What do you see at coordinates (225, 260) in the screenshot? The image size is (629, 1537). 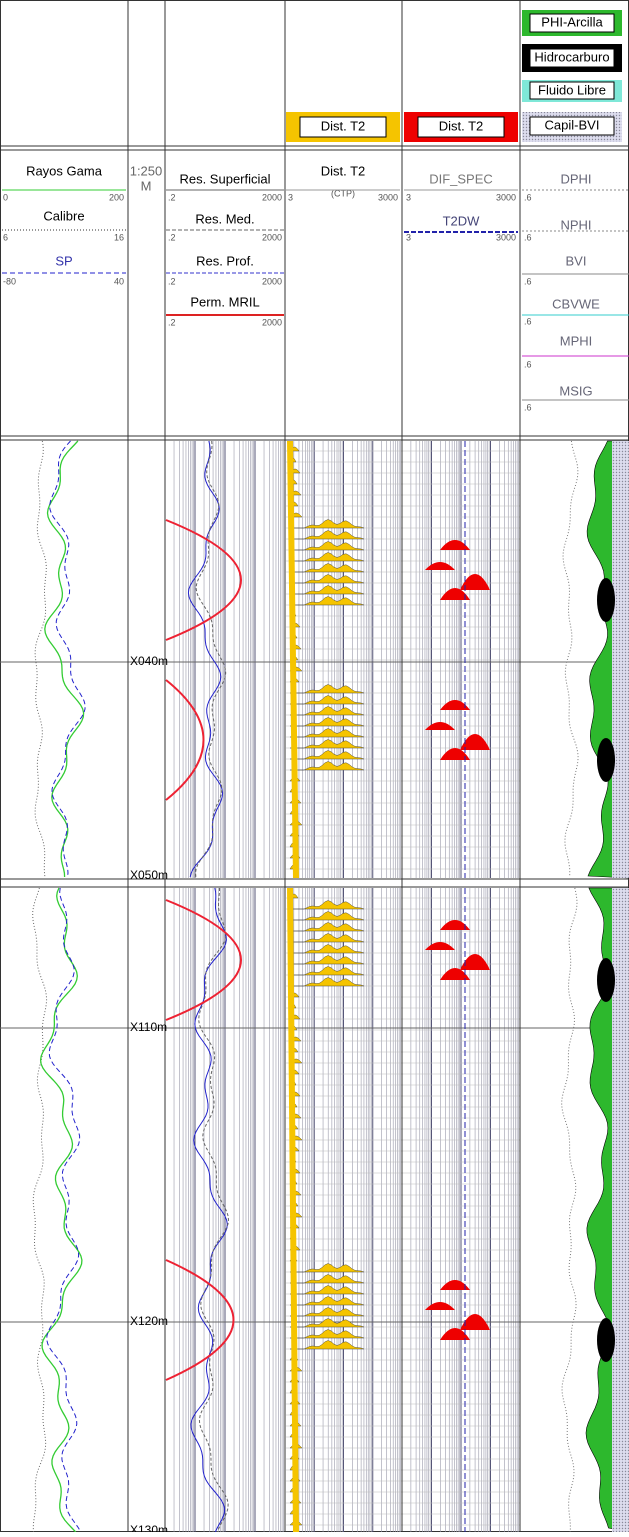 I see `track-label: Res. Prof.` at bounding box center [225, 260].